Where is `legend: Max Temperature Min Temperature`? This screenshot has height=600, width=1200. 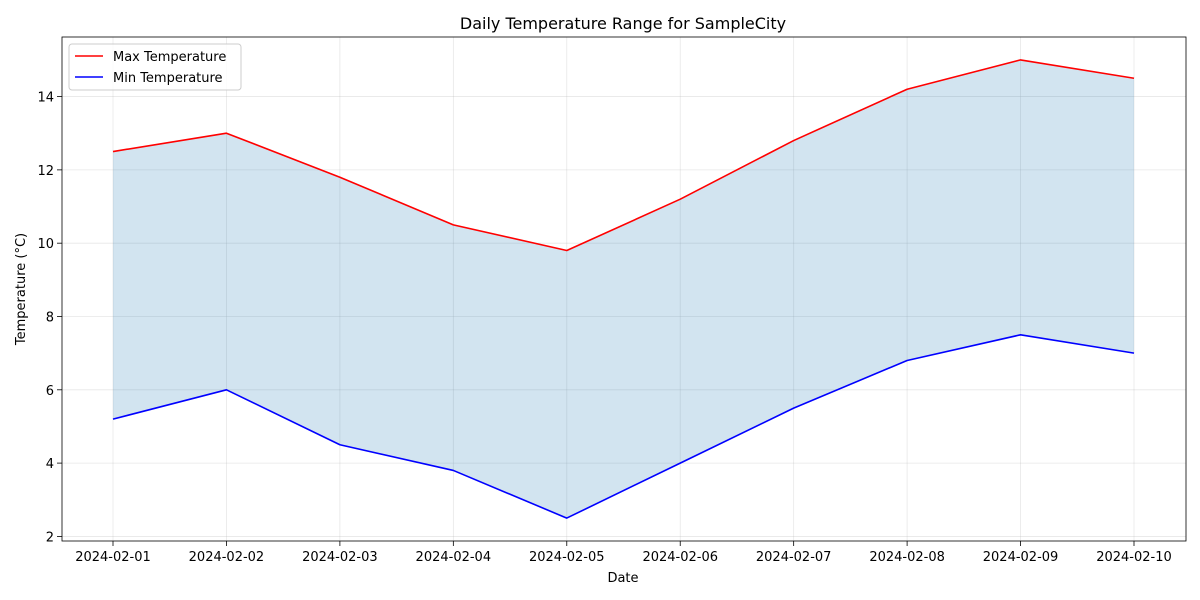 legend: Max Temperature Min Temperature is located at coordinates (155, 67).